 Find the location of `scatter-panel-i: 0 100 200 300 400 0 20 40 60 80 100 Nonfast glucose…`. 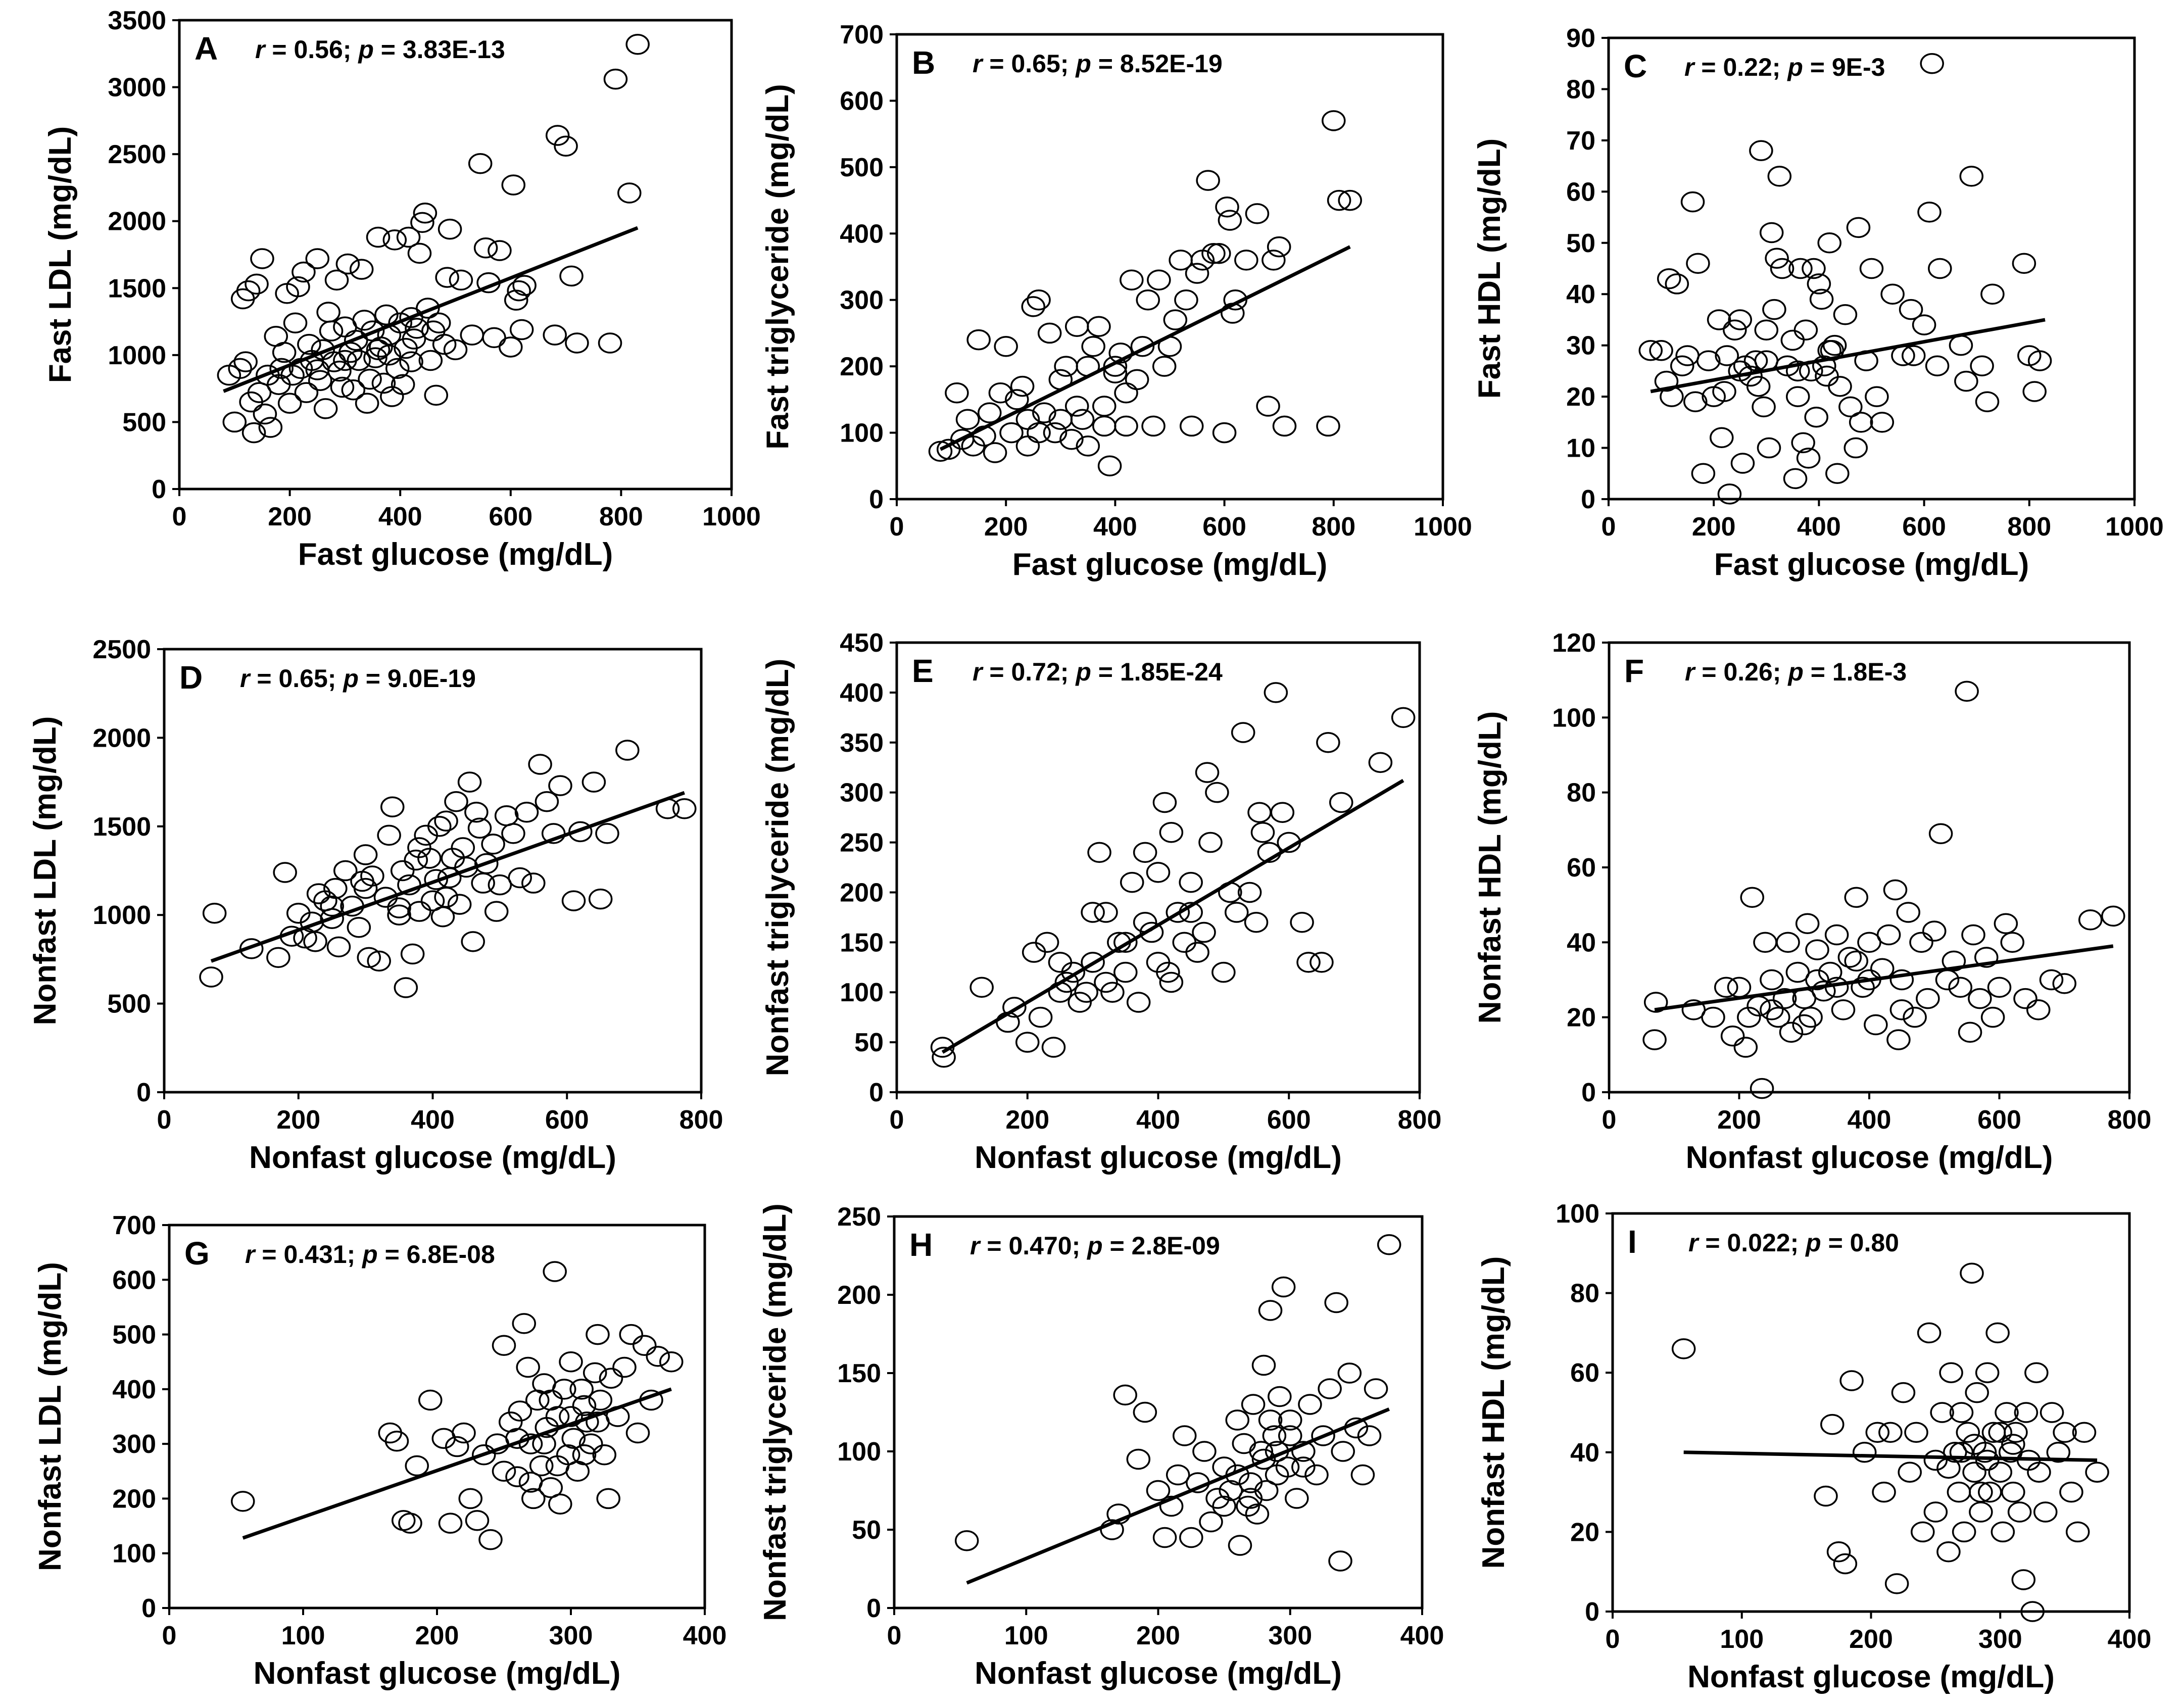

scatter-panel-i: 0 100 200 300 400 0 20 40 60 80 100 Nonfast glucose… is located at coordinates (1813, 1447).